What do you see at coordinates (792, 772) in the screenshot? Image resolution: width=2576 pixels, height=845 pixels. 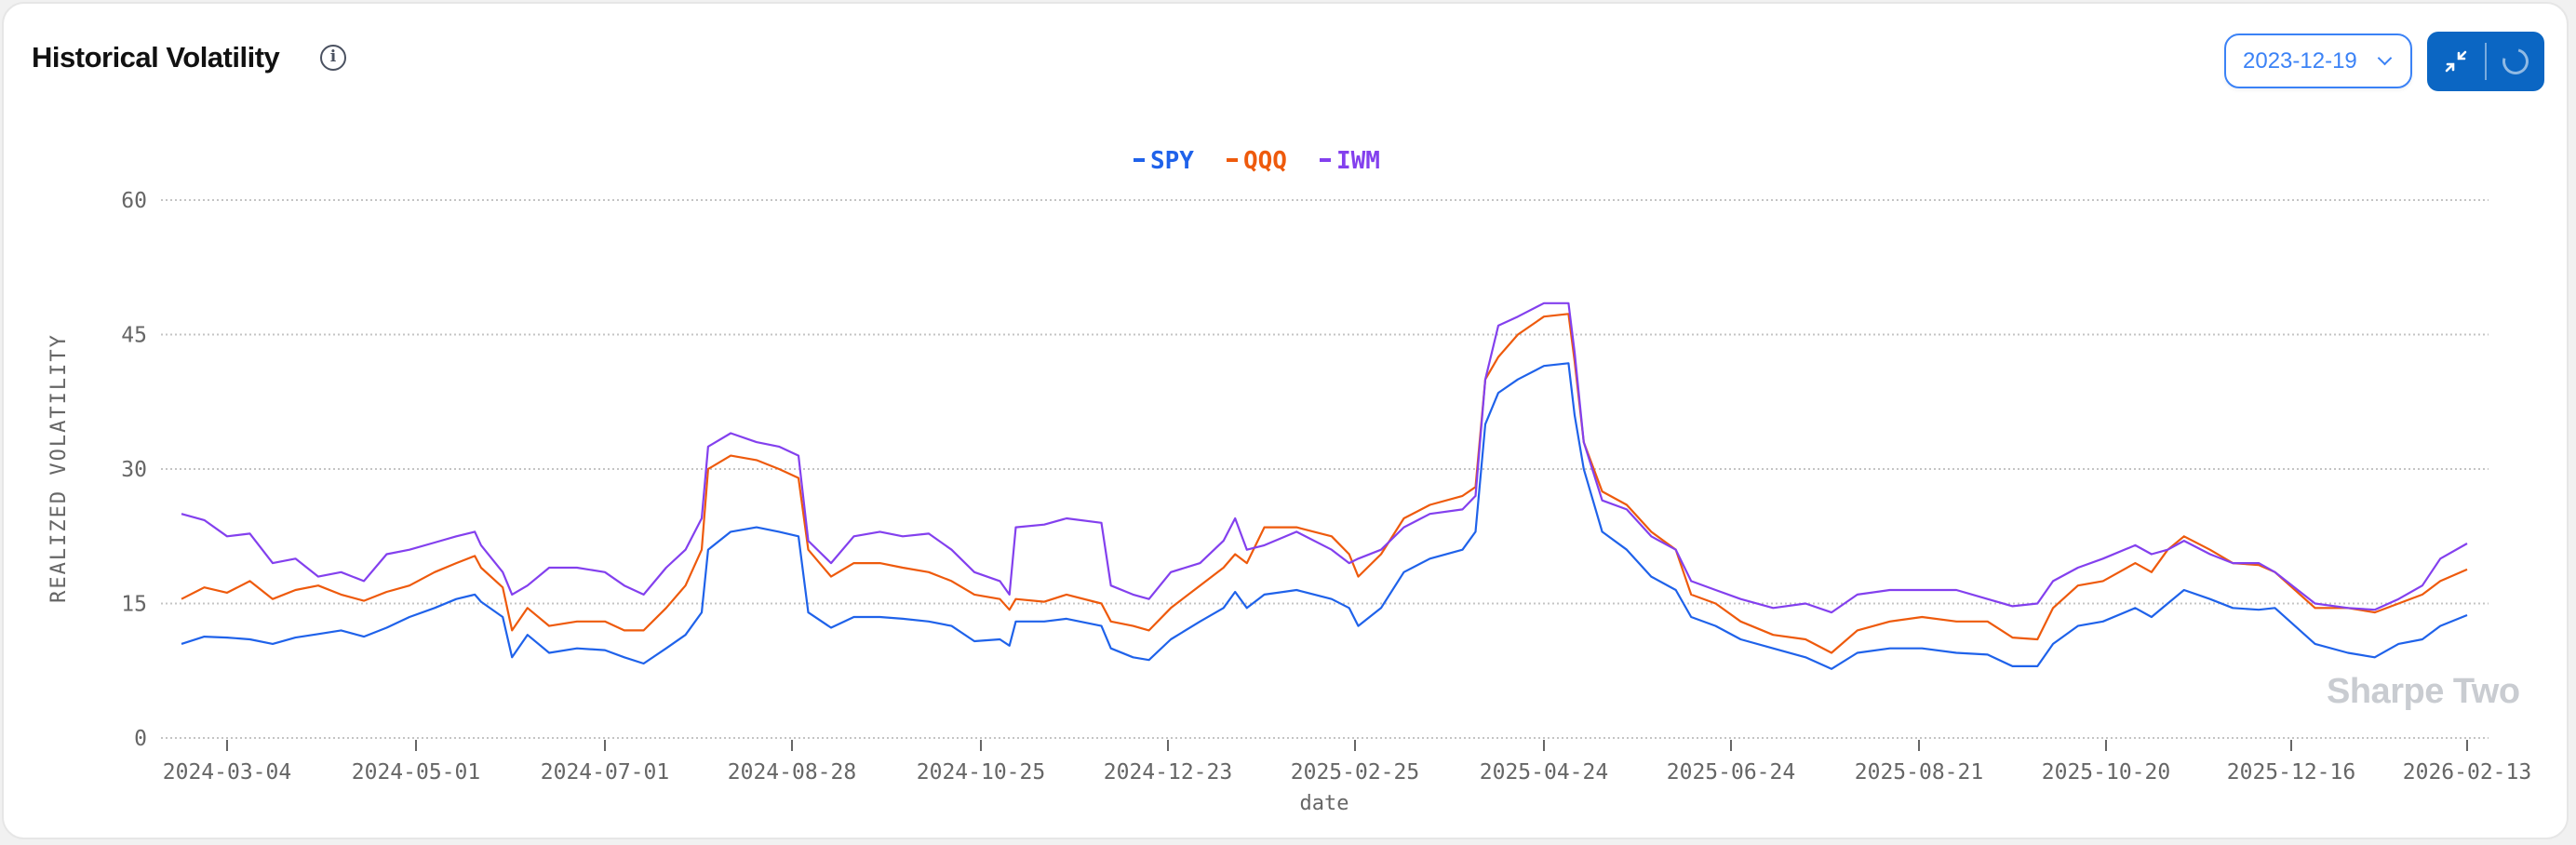 I see `x-tick-label: 2024-08-28` at bounding box center [792, 772].